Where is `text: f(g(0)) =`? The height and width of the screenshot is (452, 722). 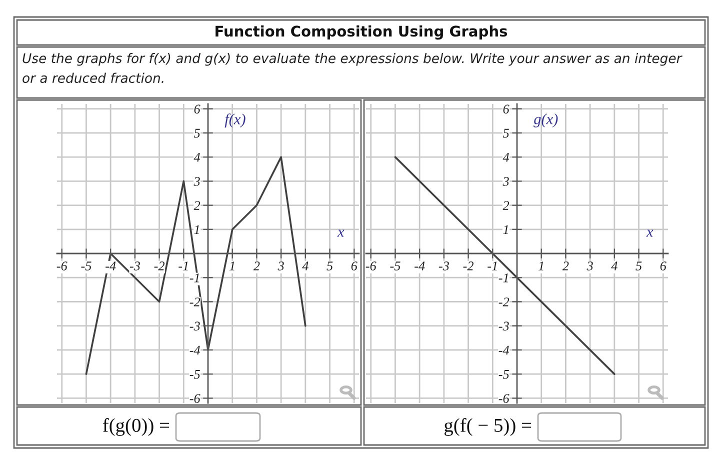
text: f(g(0)) = is located at coordinates (136, 427).